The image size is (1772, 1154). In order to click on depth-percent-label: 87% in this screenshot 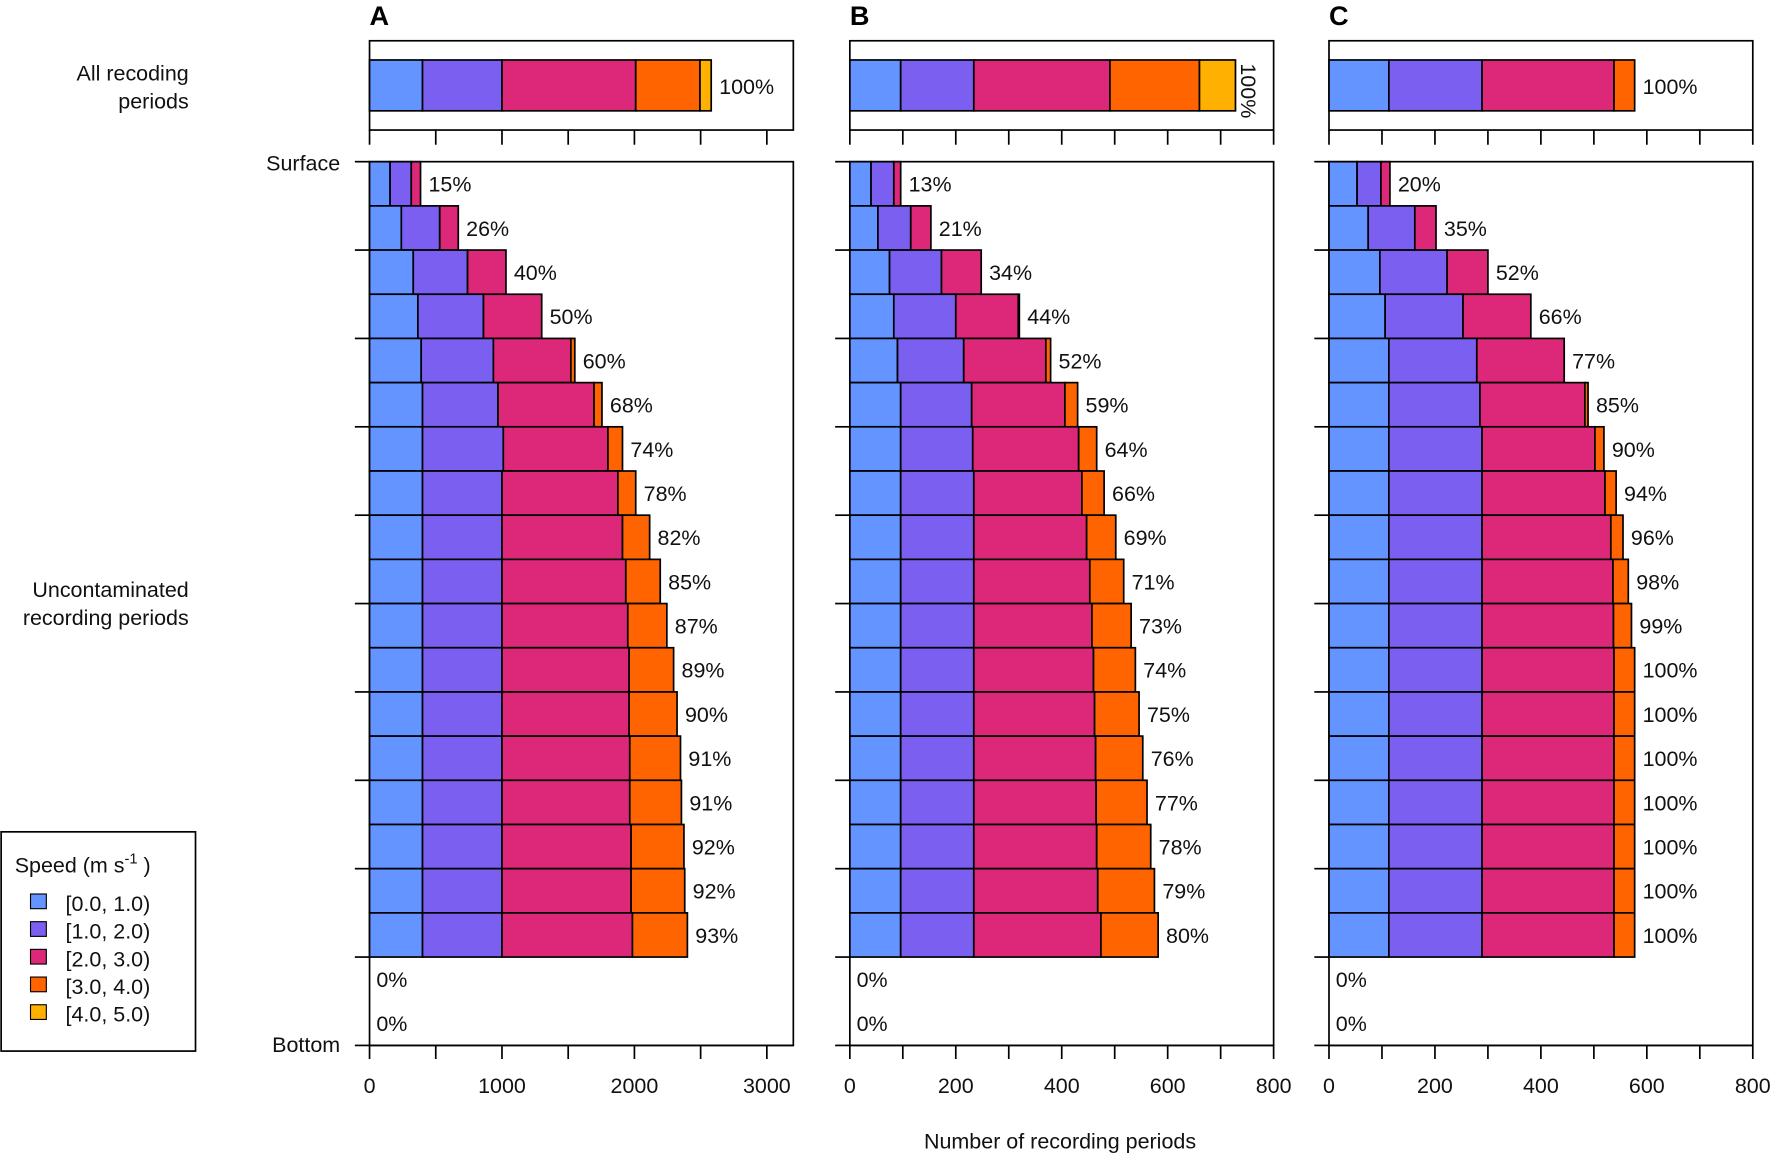, I will do `click(696, 627)`.